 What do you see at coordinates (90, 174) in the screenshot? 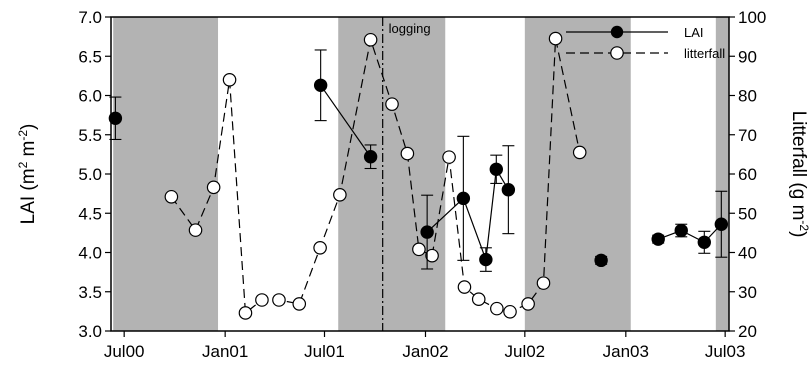
I see `y-left-tick-label: 5.0` at bounding box center [90, 174].